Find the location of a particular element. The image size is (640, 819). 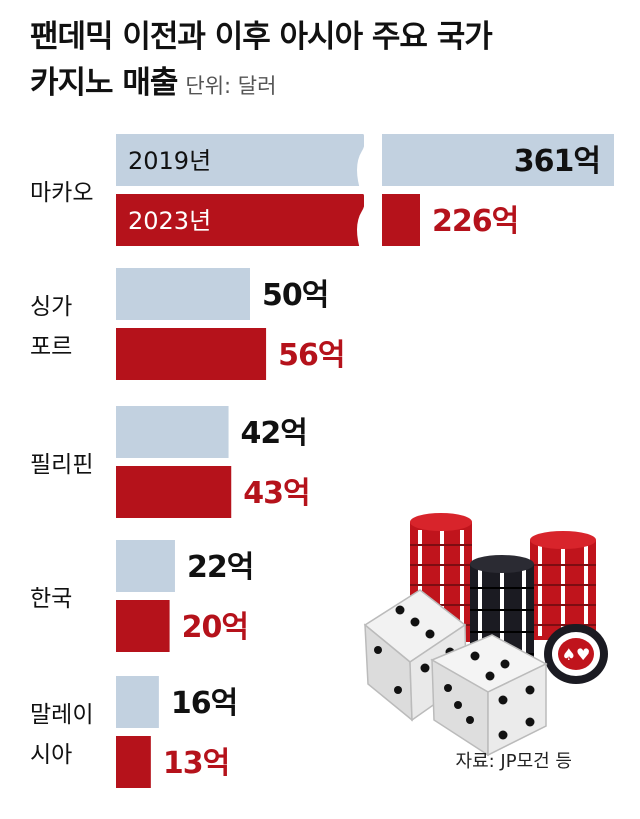

value-label: 50억 is located at coordinates (295, 295).